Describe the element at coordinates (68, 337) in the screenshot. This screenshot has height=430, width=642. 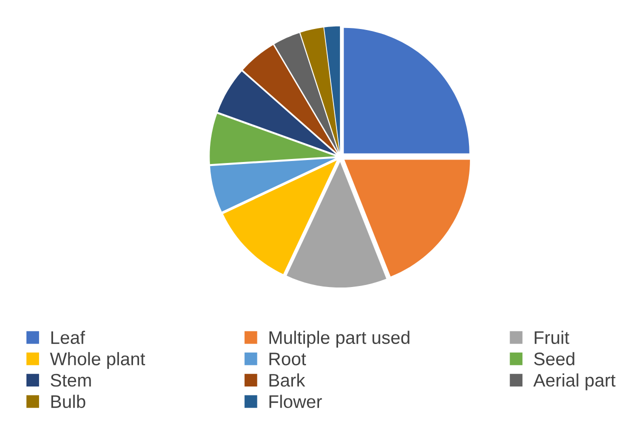
I see `legend-label: Leaf` at that location.